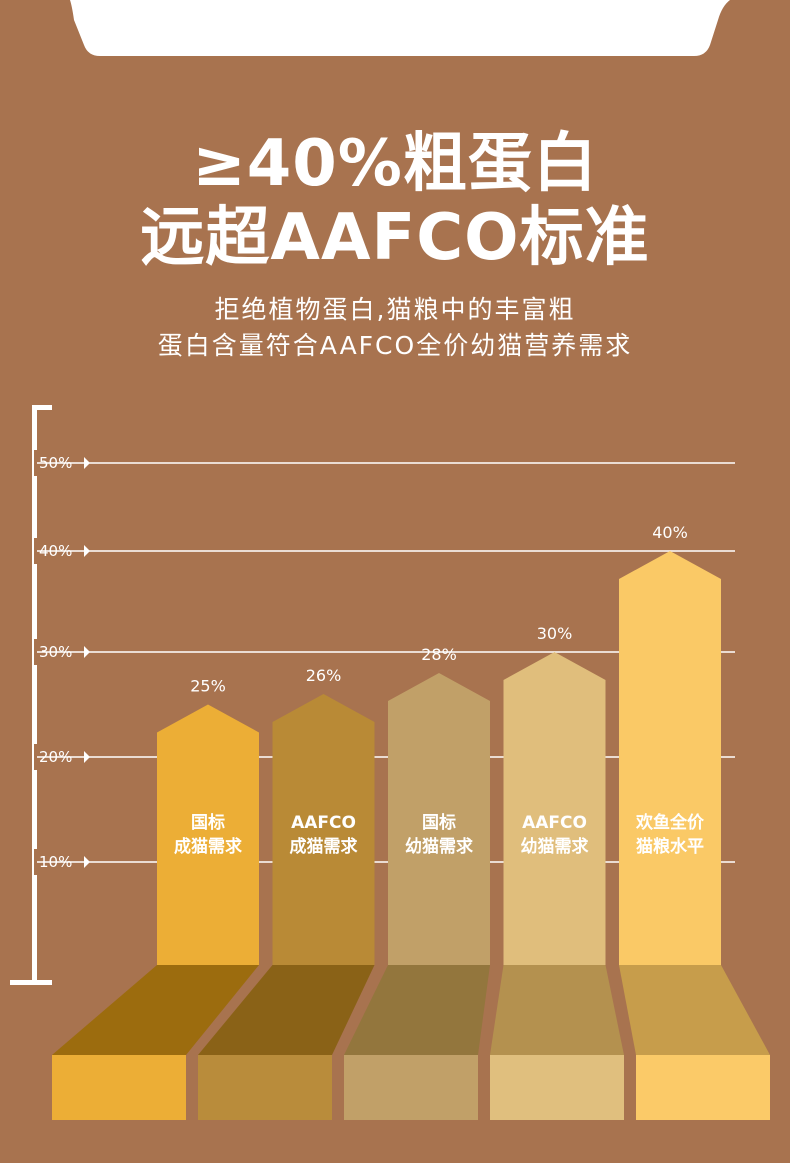 The width and height of the screenshot is (790, 1163). Describe the element at coordinates (670, 846) in the screenshot. I see `category-label: 猫粮水平` at that location.